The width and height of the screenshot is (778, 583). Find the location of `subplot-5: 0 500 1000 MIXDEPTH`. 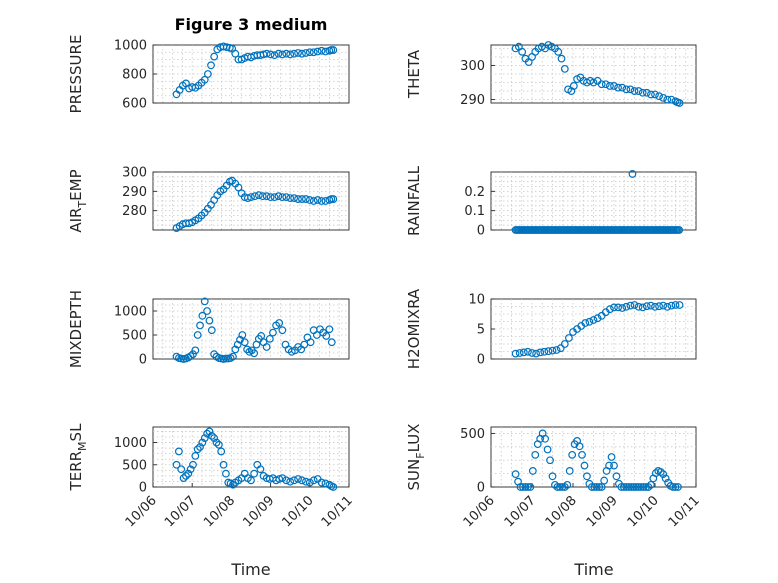

subplot-5: 0 500 1000 MIXDEPTH is located at coordinates (208, 329).